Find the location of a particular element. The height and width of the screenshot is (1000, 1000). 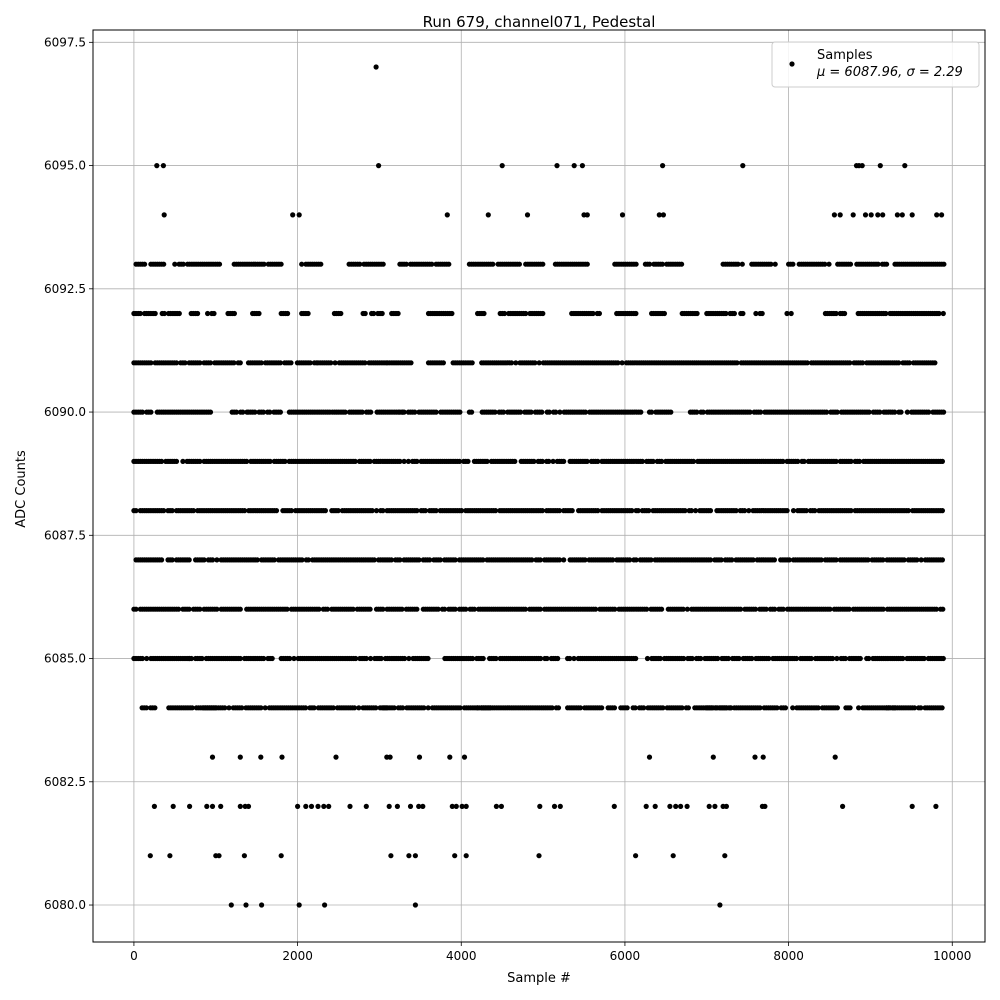

chart-title: Run 679, channel071, Pedestal is located at coordinates (539, 22).